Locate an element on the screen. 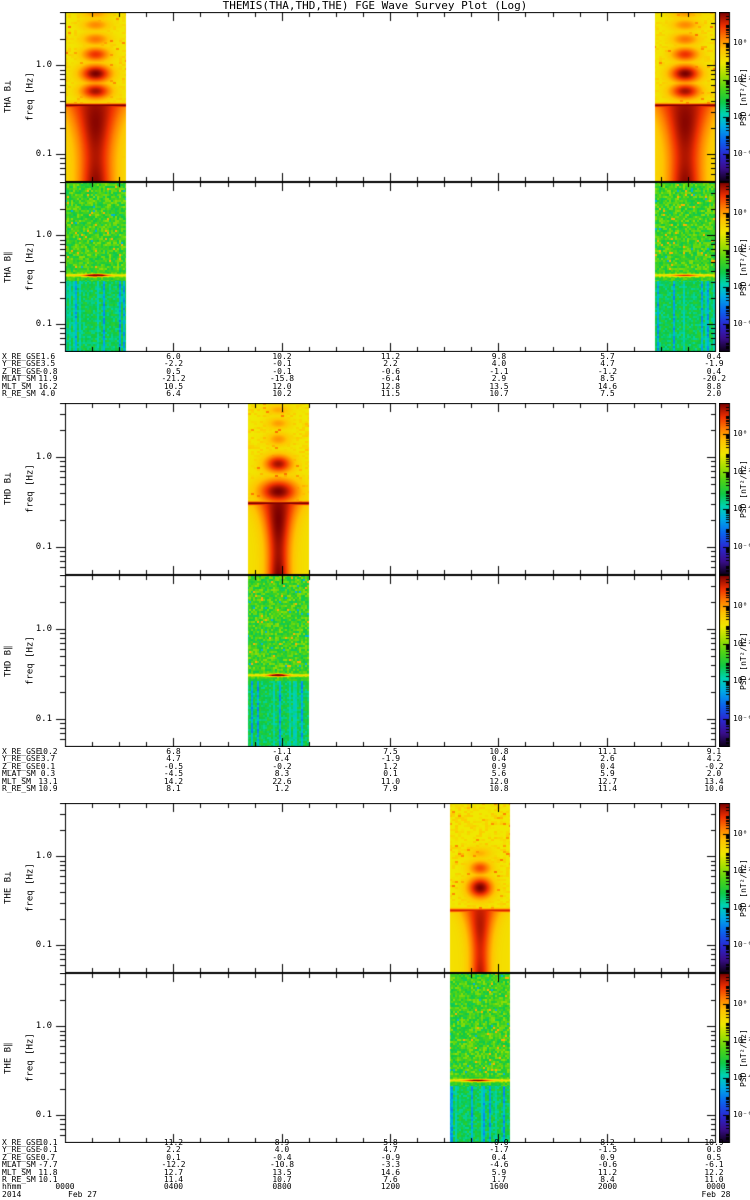 The height and width of the screenshot is (1200, 750). ephemeris-value: 6.0 is located at coordinates (173, 356).